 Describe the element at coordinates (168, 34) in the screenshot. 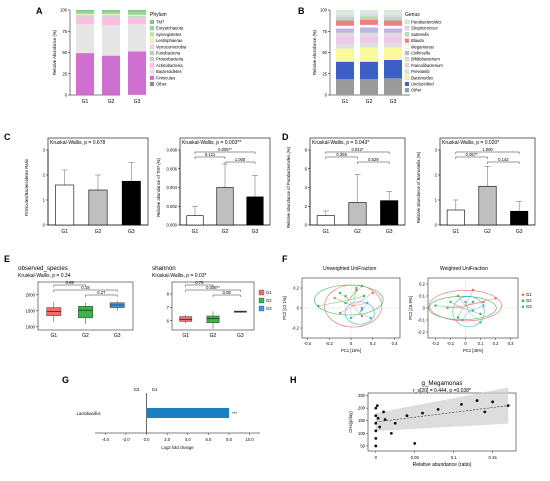

I see `legend-label: Synergistetes` at that location.